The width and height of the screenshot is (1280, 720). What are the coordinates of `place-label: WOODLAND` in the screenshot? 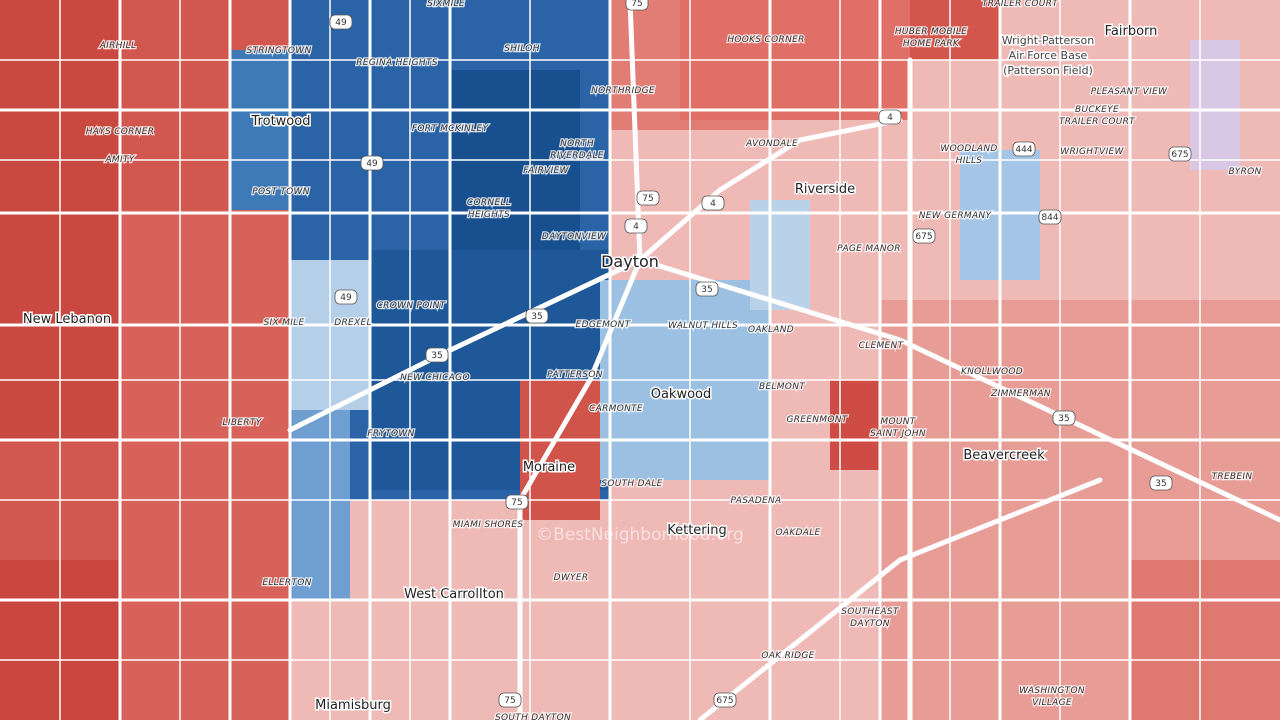 It's located at (968, 149).